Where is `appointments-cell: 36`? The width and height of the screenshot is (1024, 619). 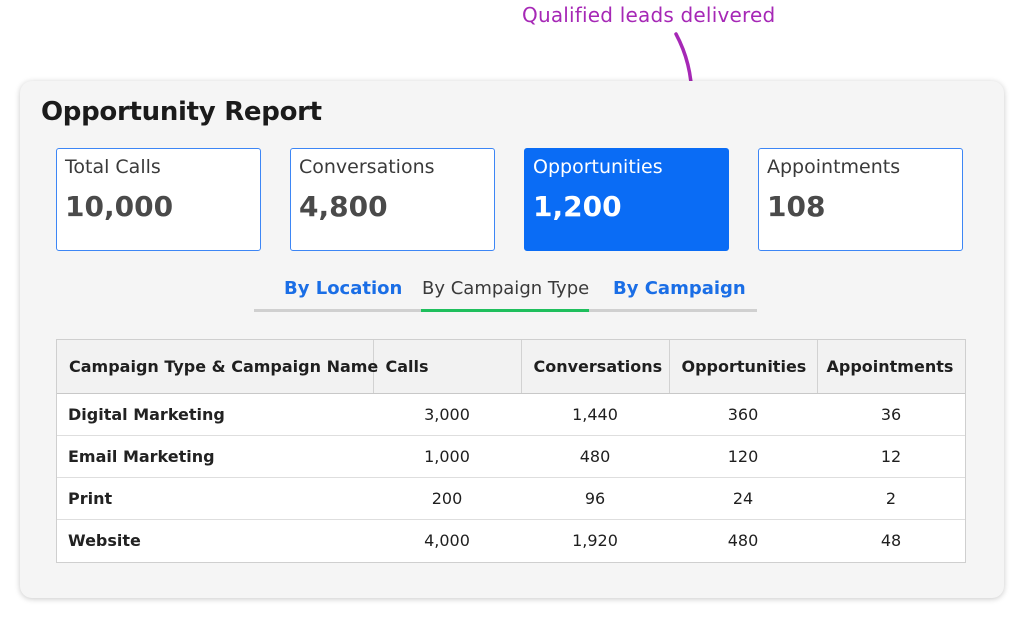
appointments-cell: 36 is located at coordinates (891, 414).